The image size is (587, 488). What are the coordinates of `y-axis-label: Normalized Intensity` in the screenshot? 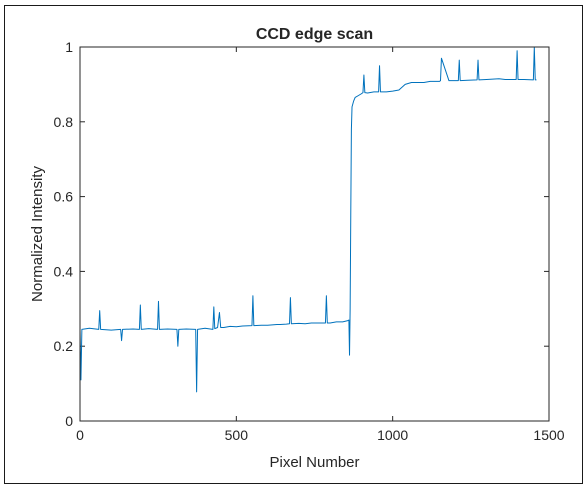 It's located at (37, 234).